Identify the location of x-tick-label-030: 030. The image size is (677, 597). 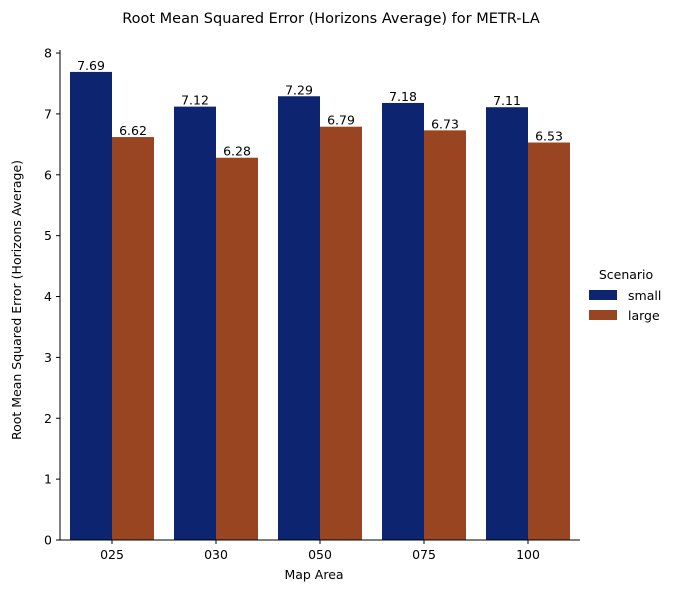
(216, 554).